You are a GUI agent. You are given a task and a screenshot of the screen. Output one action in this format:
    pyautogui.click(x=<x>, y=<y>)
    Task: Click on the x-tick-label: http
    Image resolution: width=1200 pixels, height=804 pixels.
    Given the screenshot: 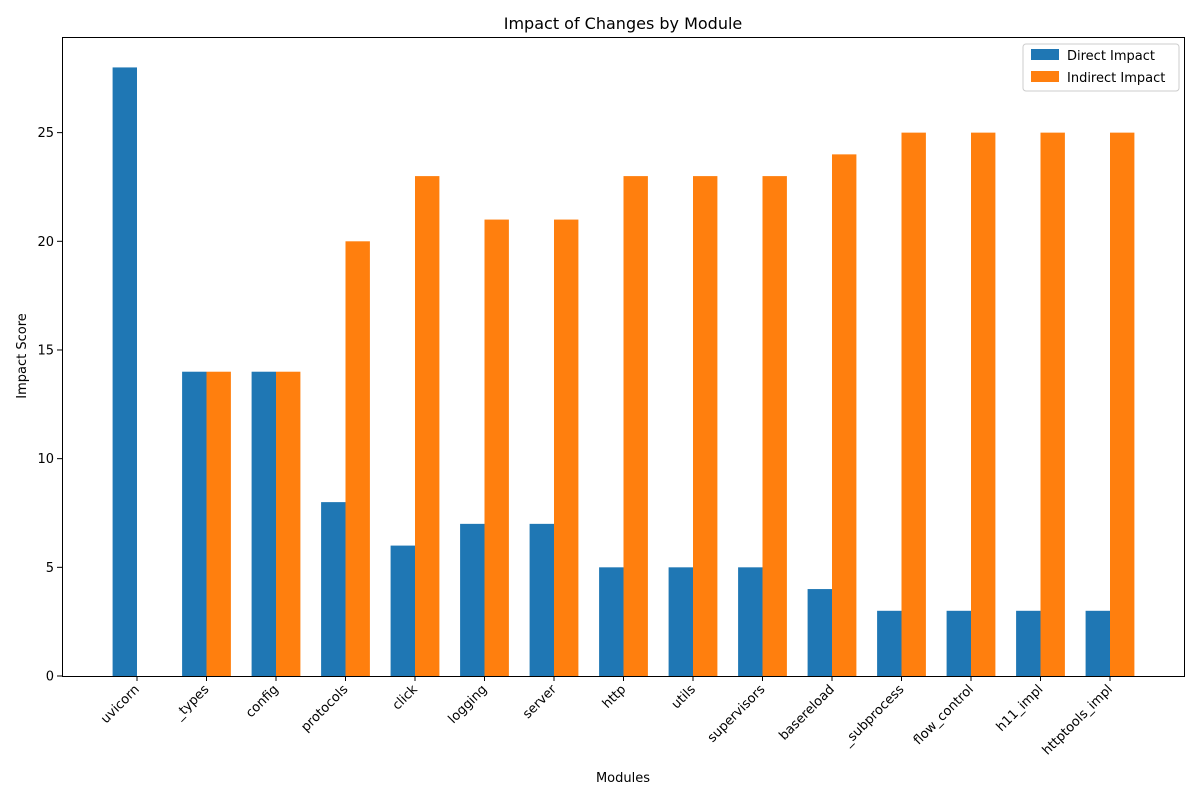 What is the action you would take?
    pyautogui.click(x=614, y=696)
    